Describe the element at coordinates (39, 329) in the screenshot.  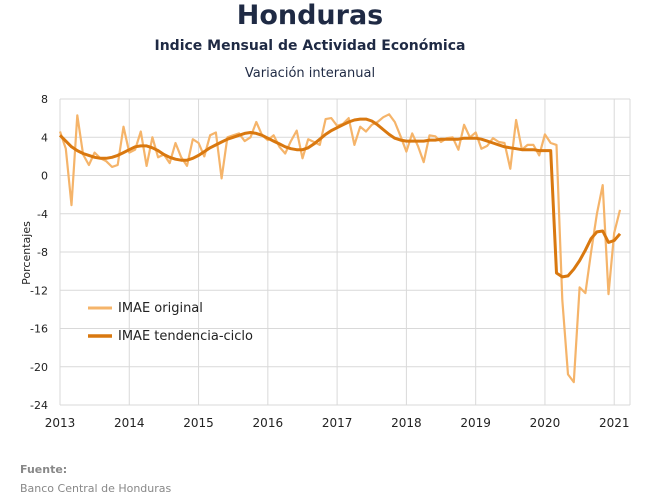
I see `y-tick-label: -16` at that location.